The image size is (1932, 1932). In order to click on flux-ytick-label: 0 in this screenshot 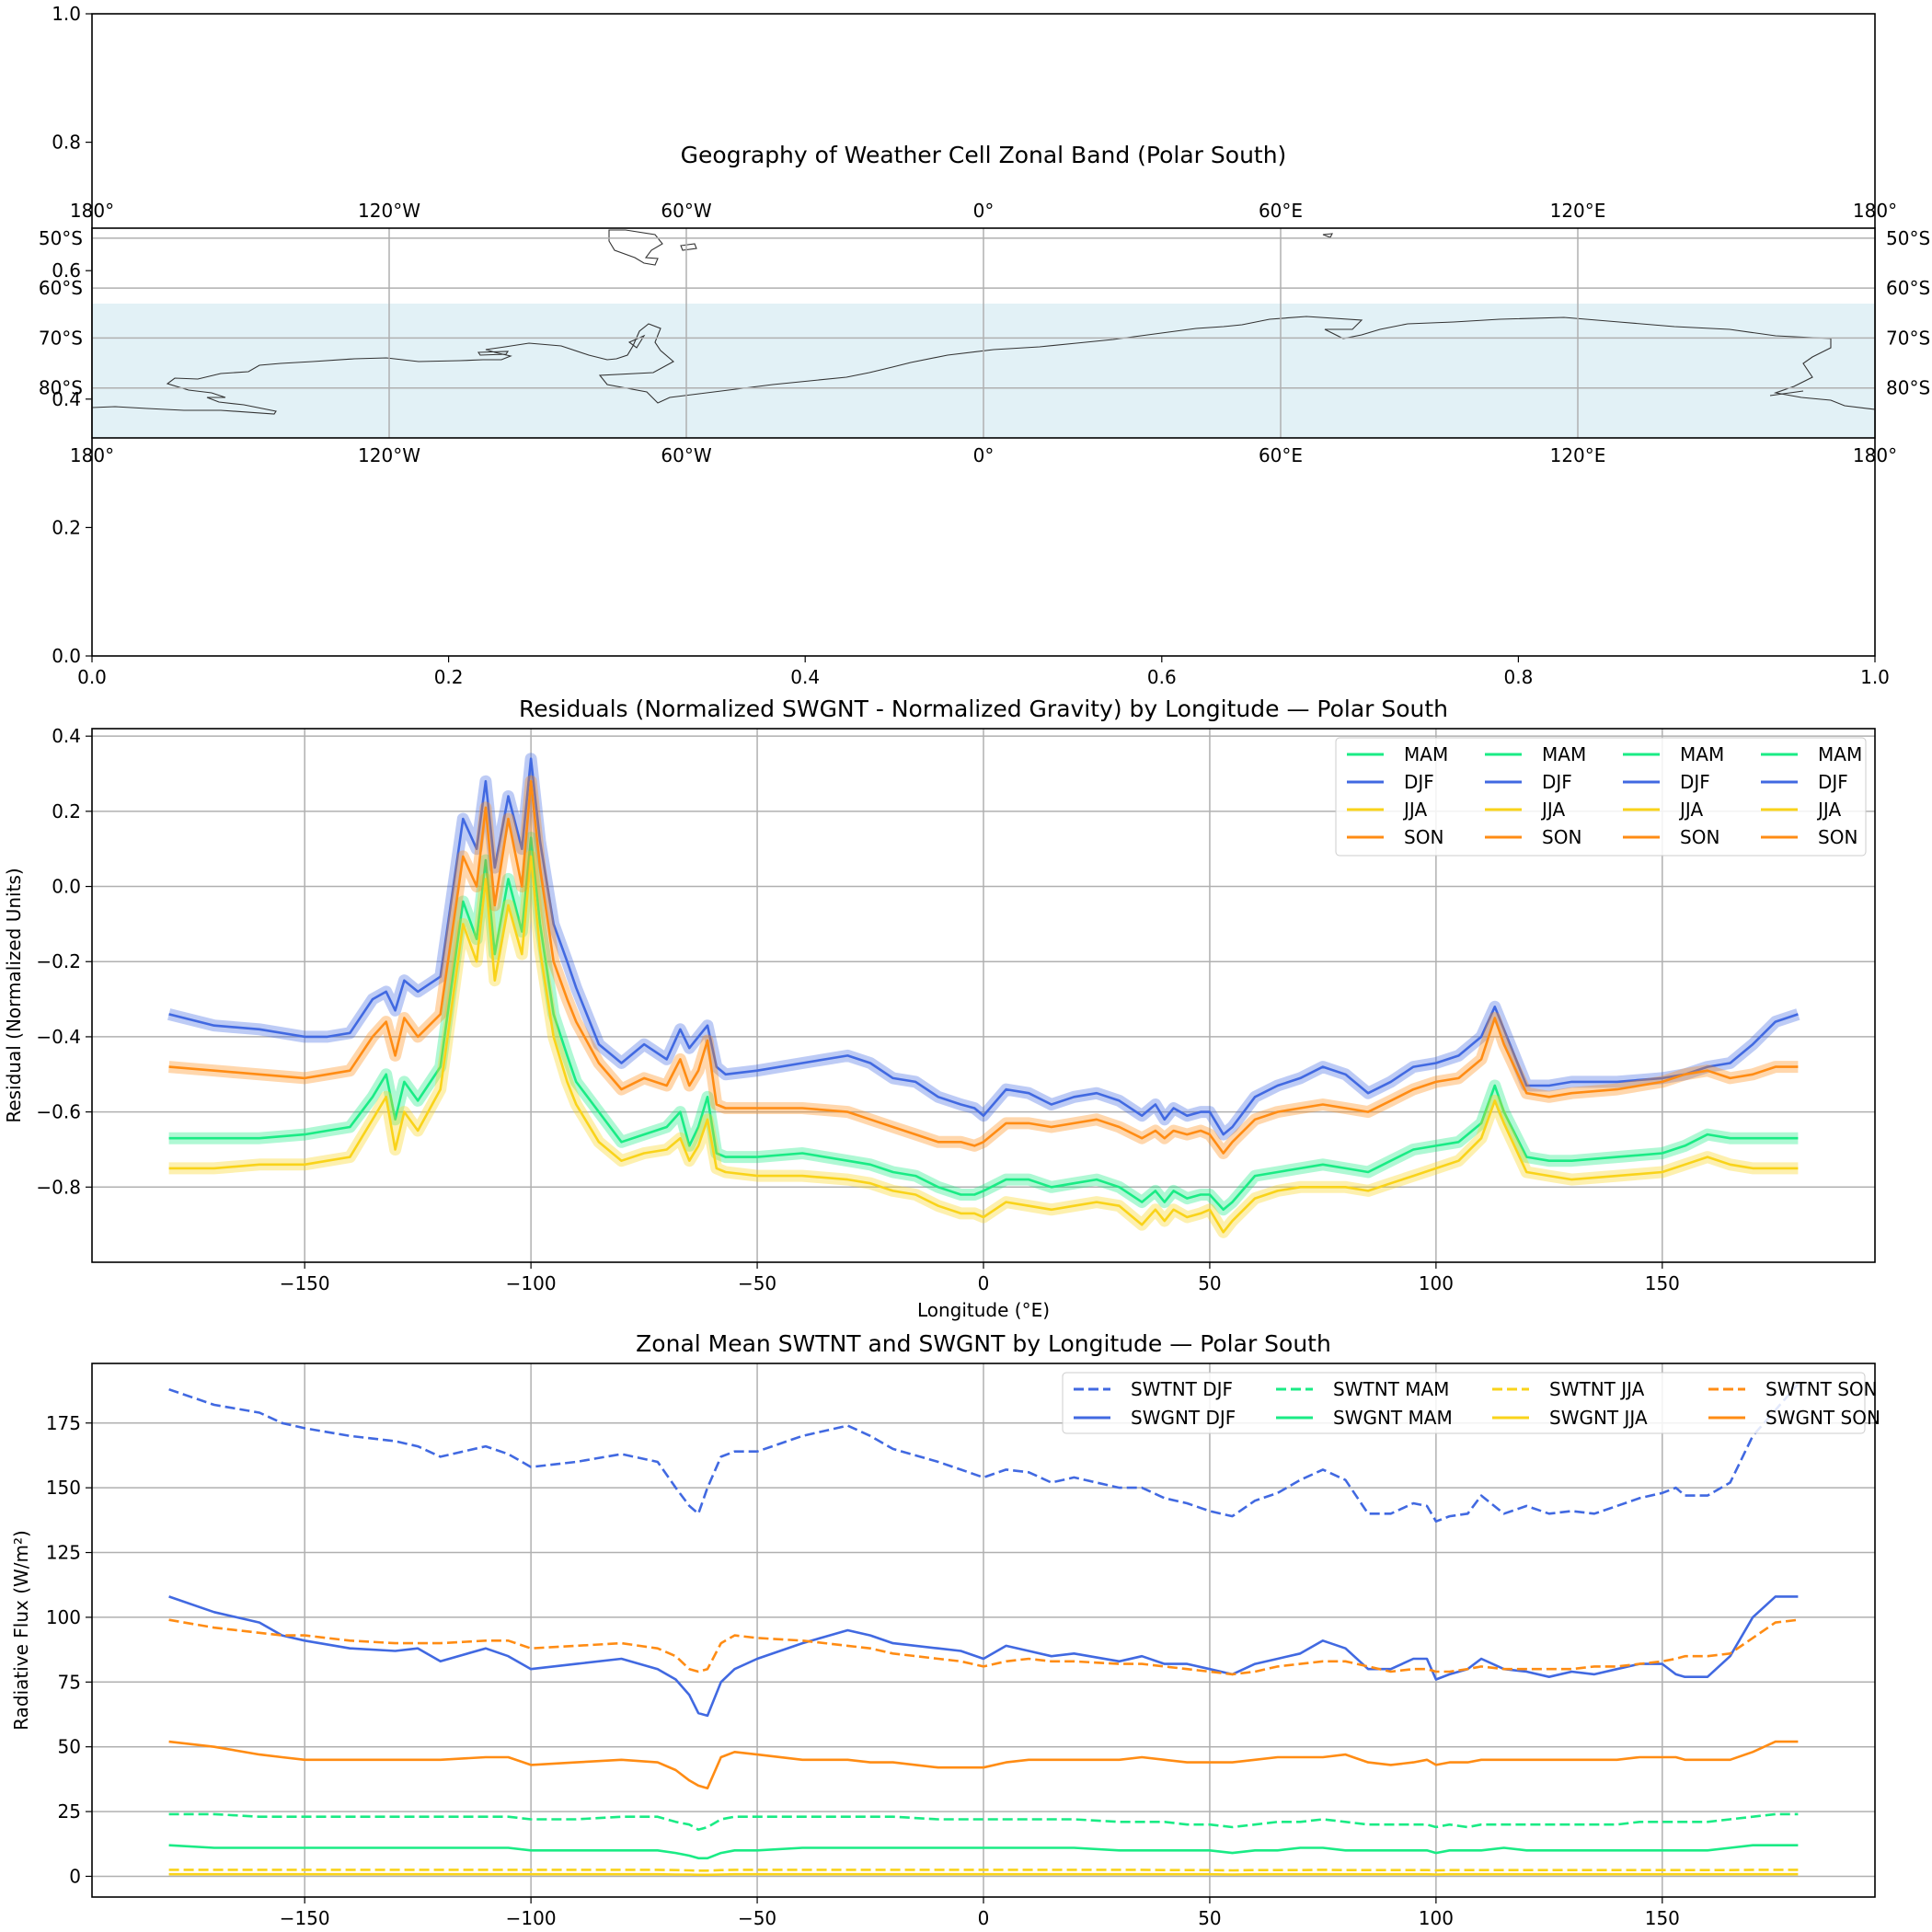, I will do `click(75, 1876)`.